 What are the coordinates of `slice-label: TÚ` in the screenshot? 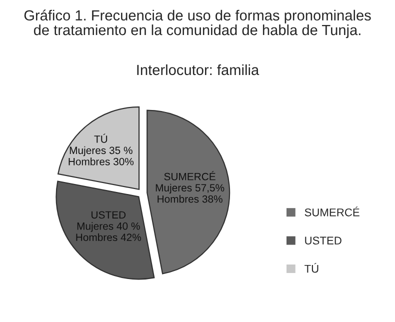 It's located at (101, 138).